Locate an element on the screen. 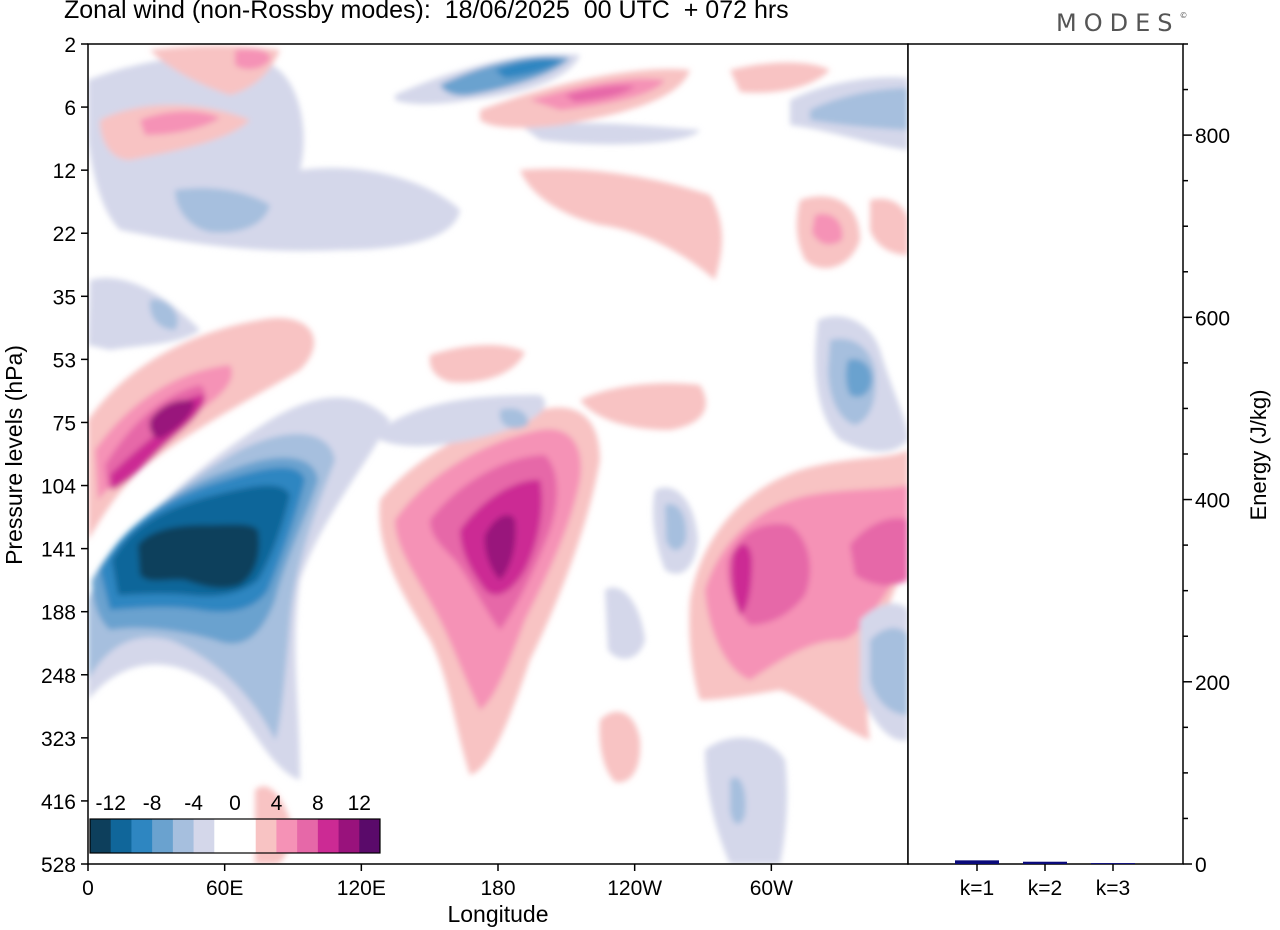 Image resolution: width=1280 pixels, height=930 pixels. longitude-tick-label: 120E is located at coordinates (361, 888).